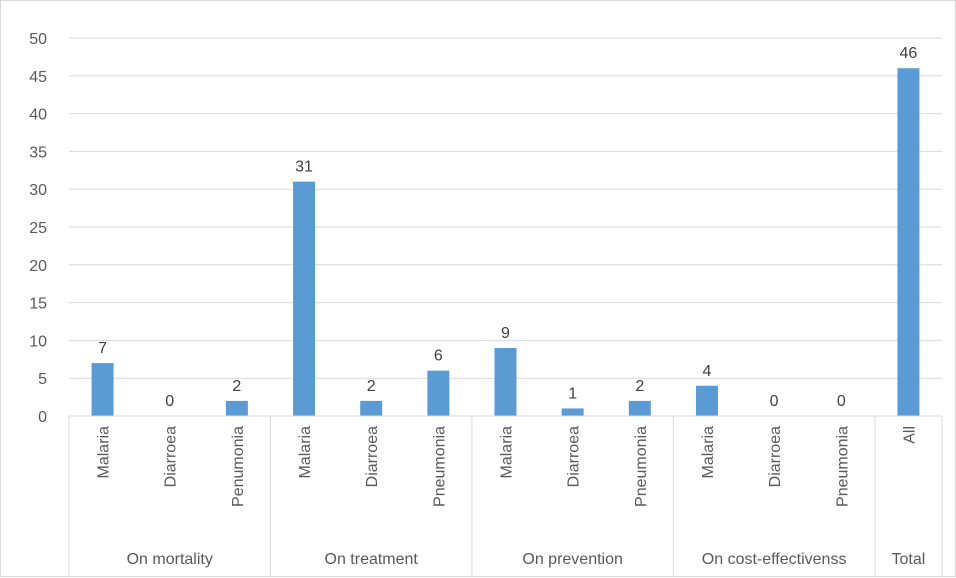 This screenshot has width=956, height=578. Describe the element at coordinates (104, 452) in the screenshot. I see `x-category-label-0-0: Malaria` at that location.